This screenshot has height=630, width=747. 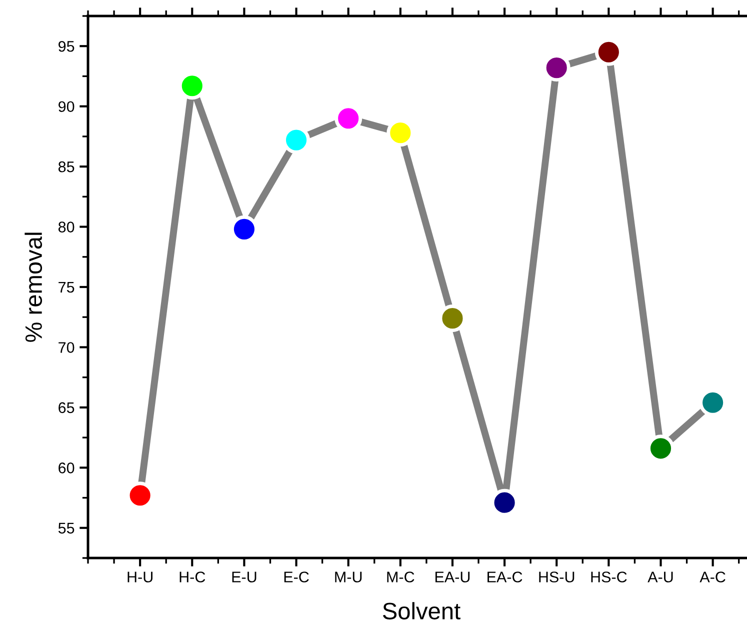 I want to click on y-tick-label: 55, so click(x=66, y=528).